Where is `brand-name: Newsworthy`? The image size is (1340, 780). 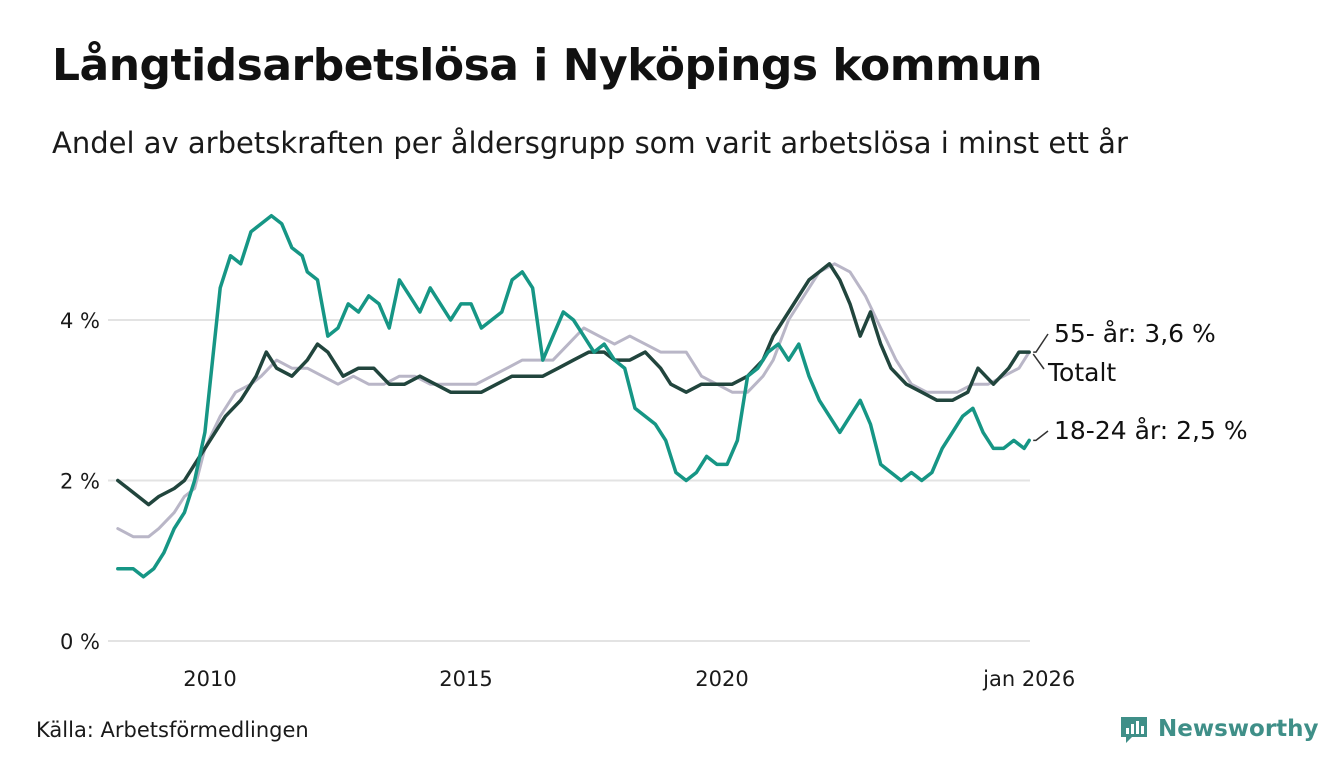
brand-name: Newsworthy is located at coordinates (1238, 729).